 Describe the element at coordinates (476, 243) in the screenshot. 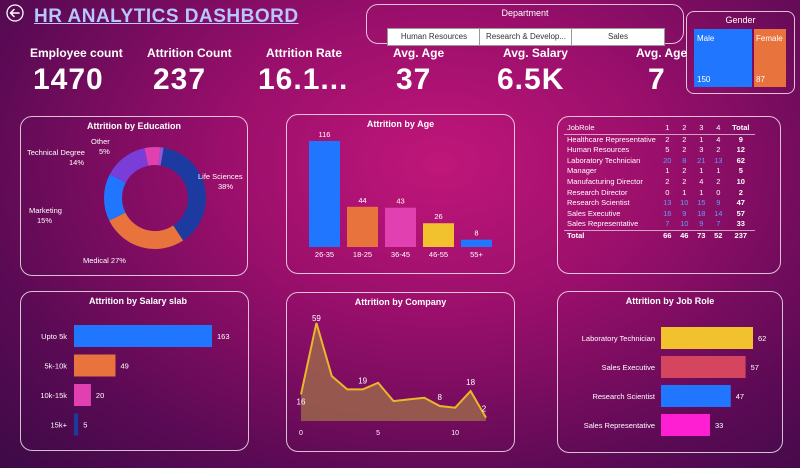

I see `age-bar-55+` at that location.